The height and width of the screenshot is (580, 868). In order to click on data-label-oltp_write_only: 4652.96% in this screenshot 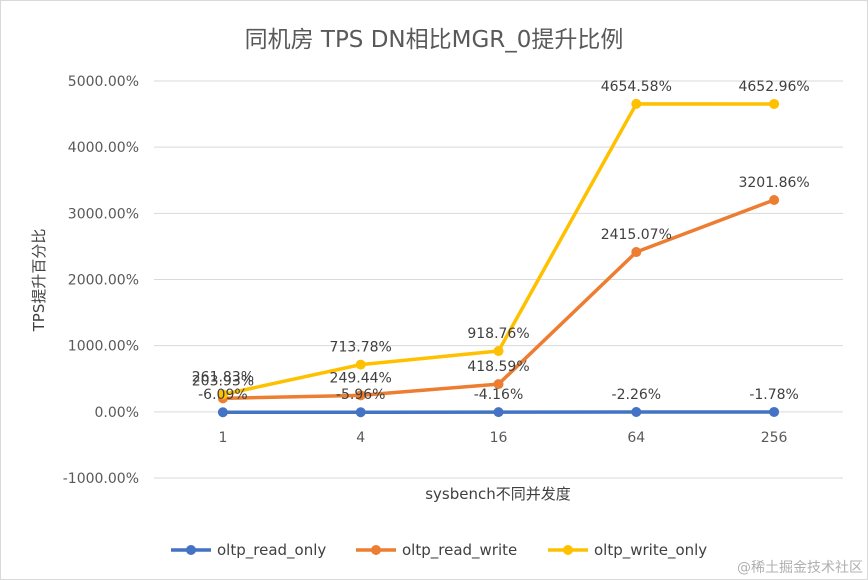, I will do `click(773, 87)`.